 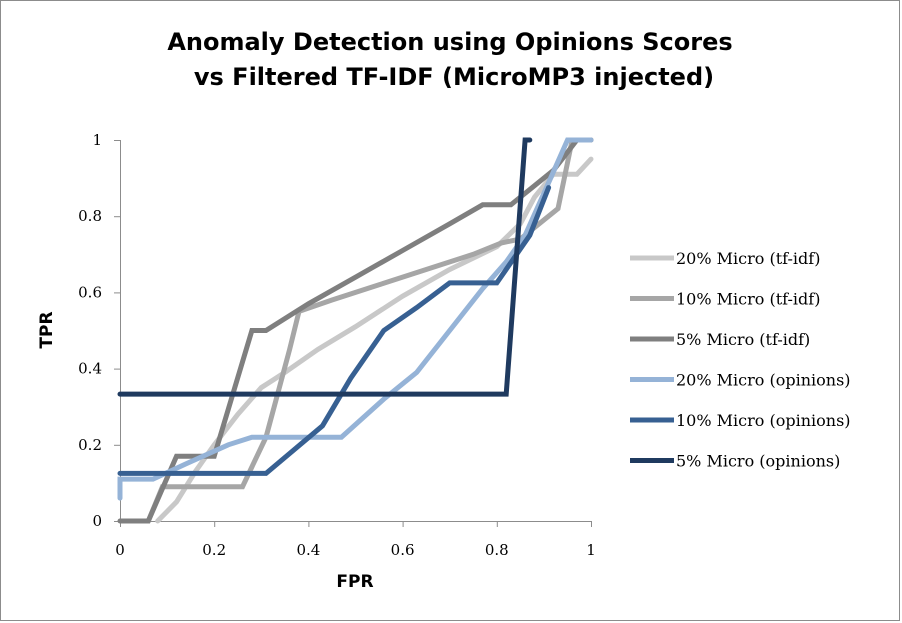 What do you see at coordinates (497, 550) in the screenshot?
I see `x-tick-label: 0.8` at bounding box center [497, 550].